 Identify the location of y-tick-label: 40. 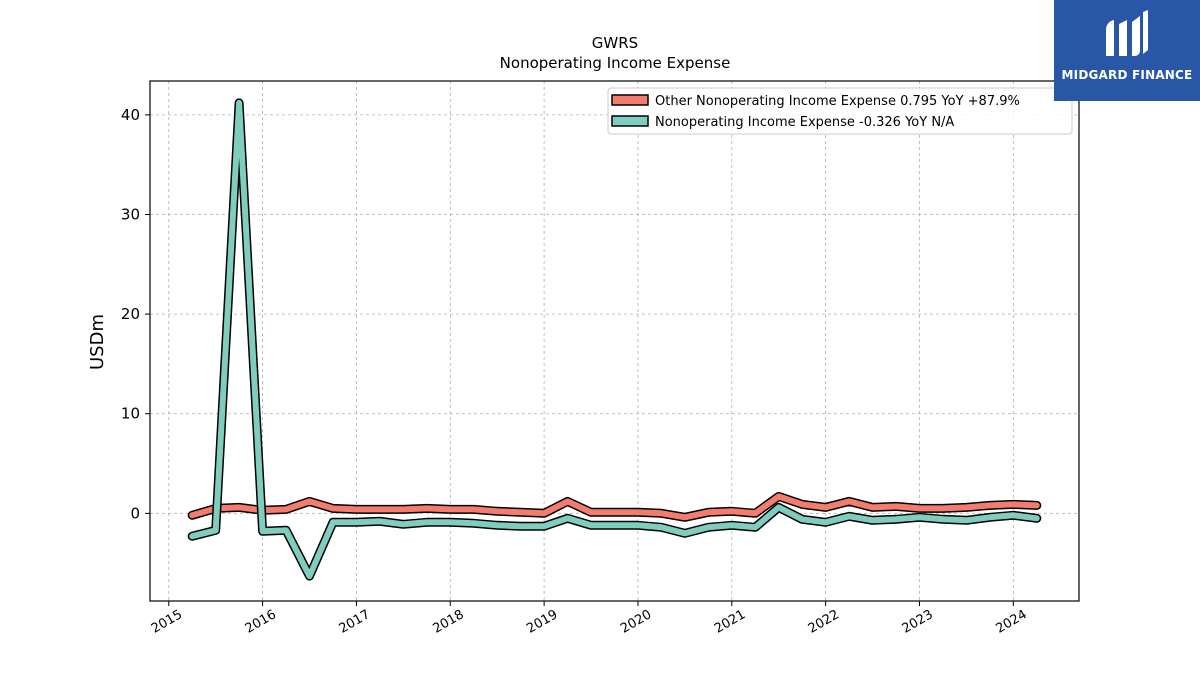
(130, 115).